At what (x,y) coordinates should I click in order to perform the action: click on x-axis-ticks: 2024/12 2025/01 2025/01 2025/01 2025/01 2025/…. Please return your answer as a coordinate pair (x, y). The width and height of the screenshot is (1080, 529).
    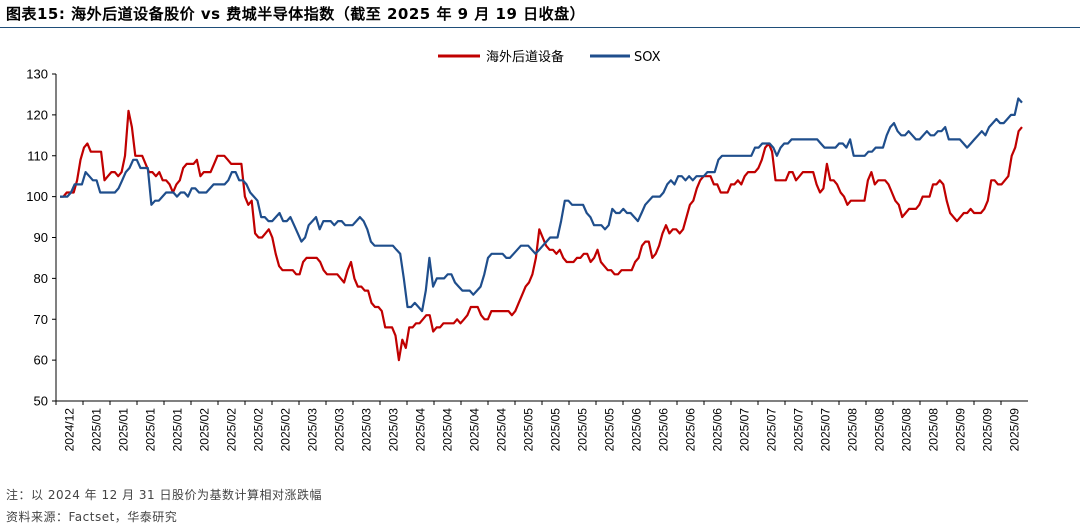
    Looking at the image, I should click on (538, 426).